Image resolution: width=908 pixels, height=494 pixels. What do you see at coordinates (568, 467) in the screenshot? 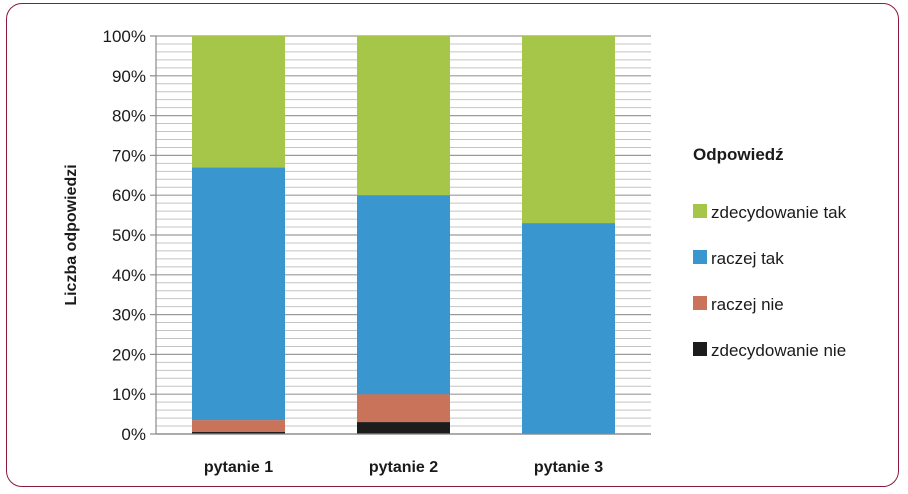
I see `x-tick-label: pytanie 3` at bounding box center [568, 467].